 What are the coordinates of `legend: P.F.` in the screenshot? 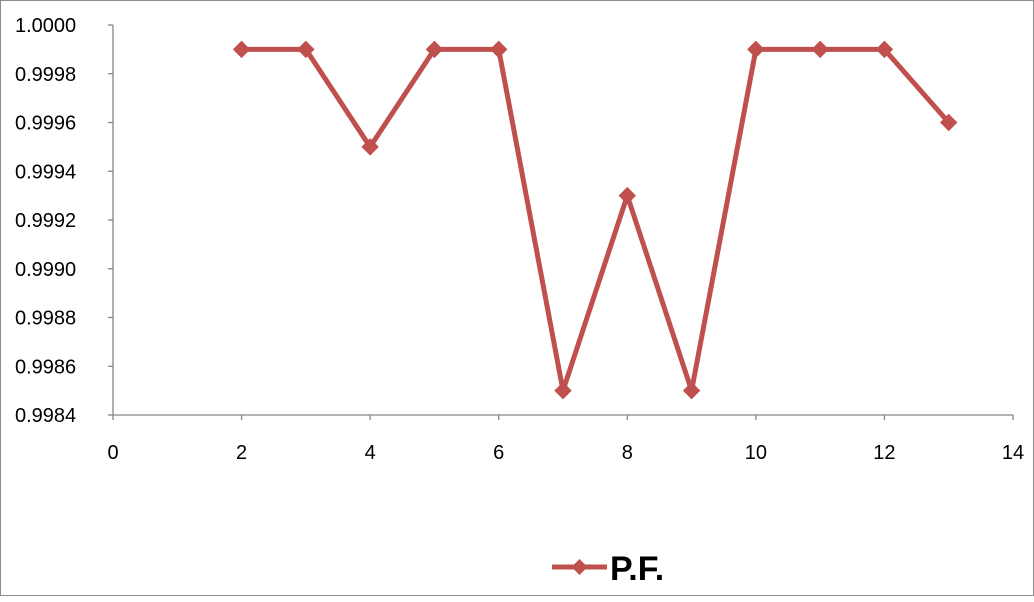 It's located at (608, 569).